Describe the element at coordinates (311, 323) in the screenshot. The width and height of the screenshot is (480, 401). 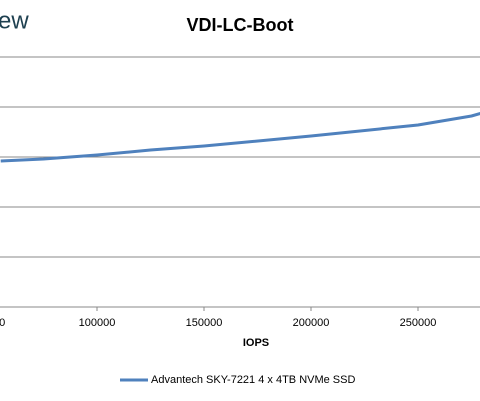
I see `x-tick-label: 200000` at that location.